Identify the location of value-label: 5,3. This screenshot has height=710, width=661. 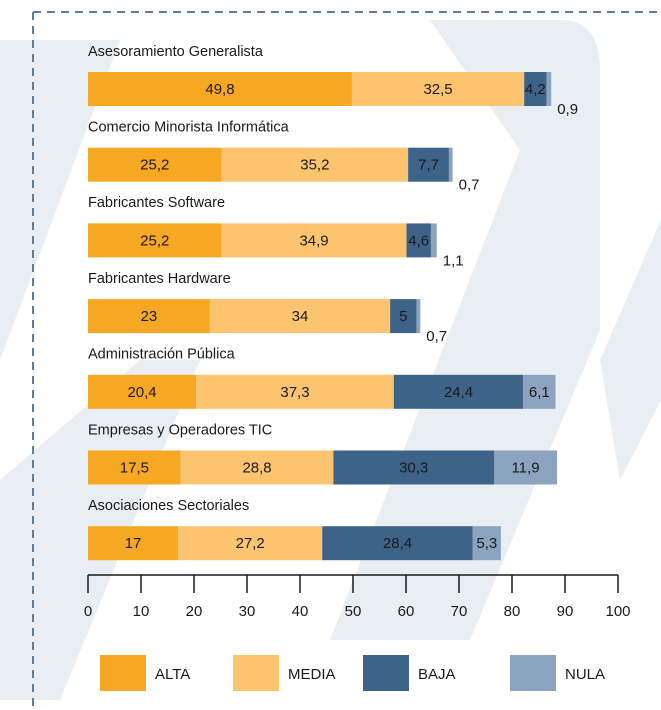
(486, 543).